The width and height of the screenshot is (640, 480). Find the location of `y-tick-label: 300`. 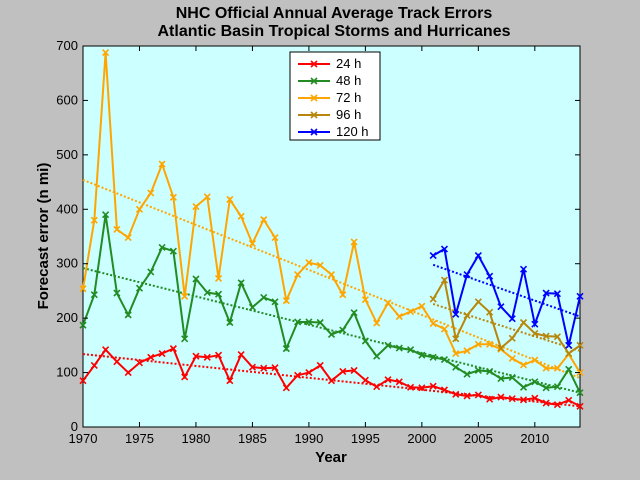

y-tick-label: 300 is located at coordinates (67, 263).